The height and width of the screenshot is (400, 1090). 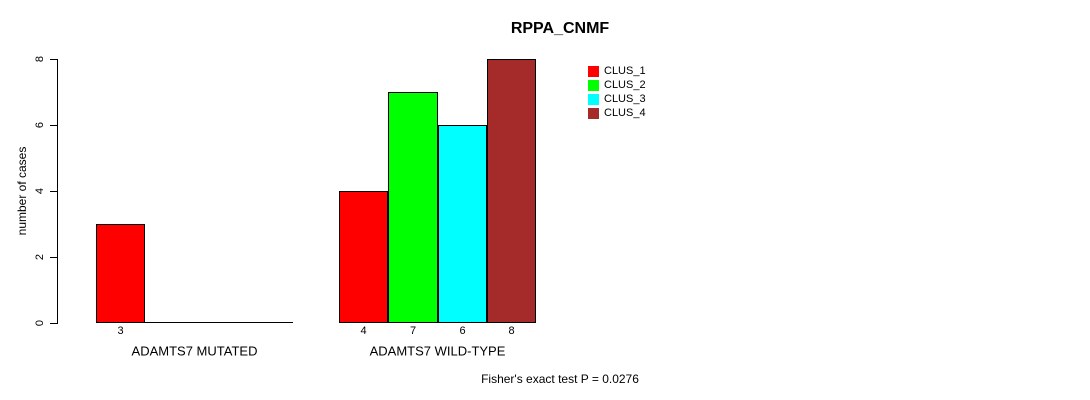 I want to click on legend-item: CLUS_2, so click(x=617, y=85).